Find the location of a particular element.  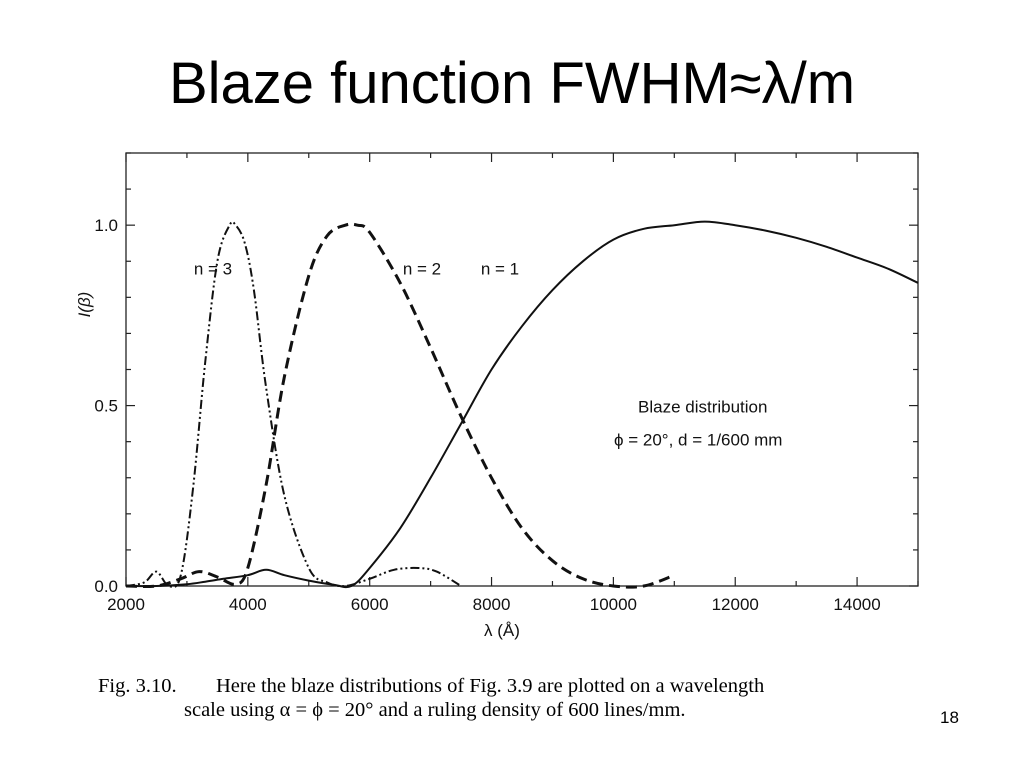

x-axis-label: λ (Å) is located at coordinates (502, 630).